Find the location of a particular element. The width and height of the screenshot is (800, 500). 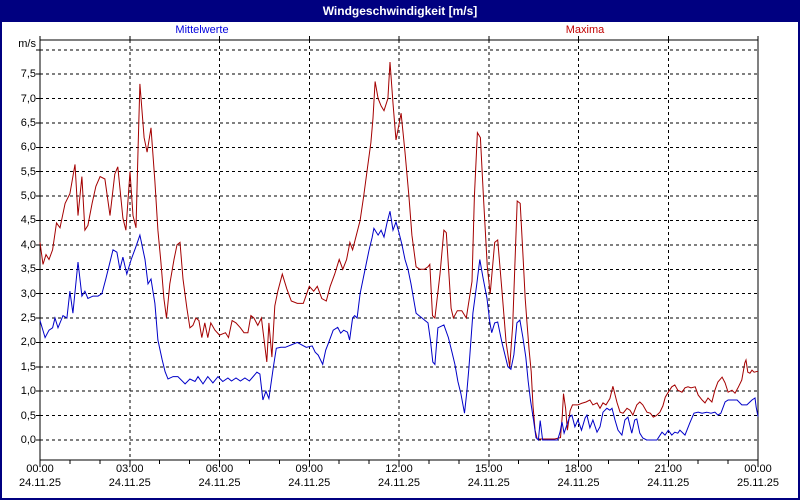

y-tick-label: 7,5 is located at coordinates (28, 74).